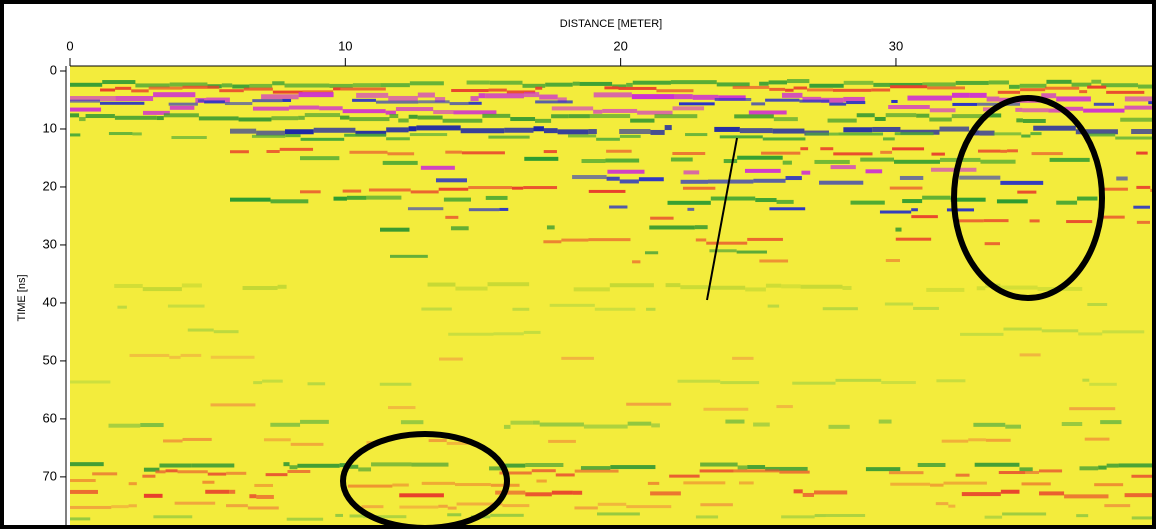 This screenshot has width=1156, height=529. Describe the element at coordinates (425, 480) in the screenshot. I see `annotation-ellipse` at that location.